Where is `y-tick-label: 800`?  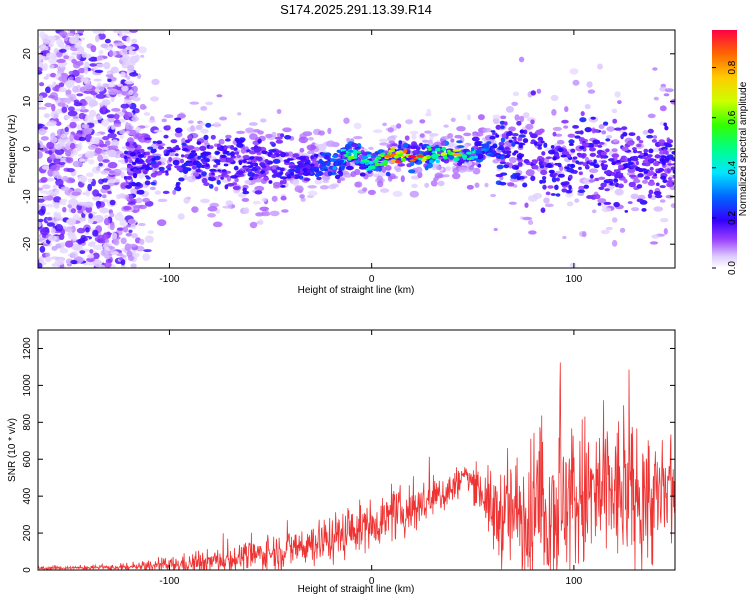
y-tick-label: 800 is located at coordinates (27, 422).